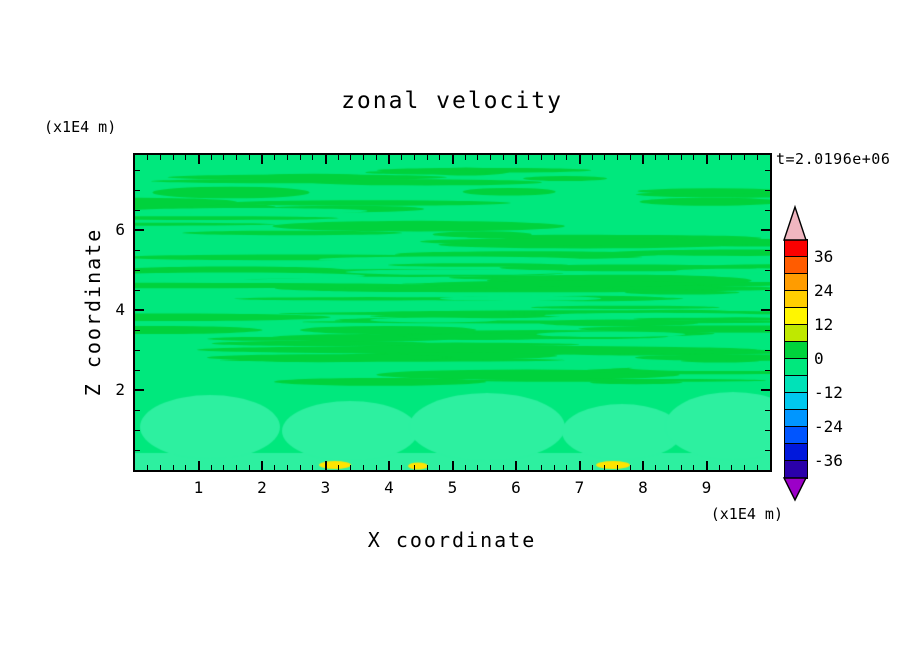  What do you see at coordinates (452, 487) in the screenshot?
I see `x-tick-label: 5` at bounding box center [452, 487].